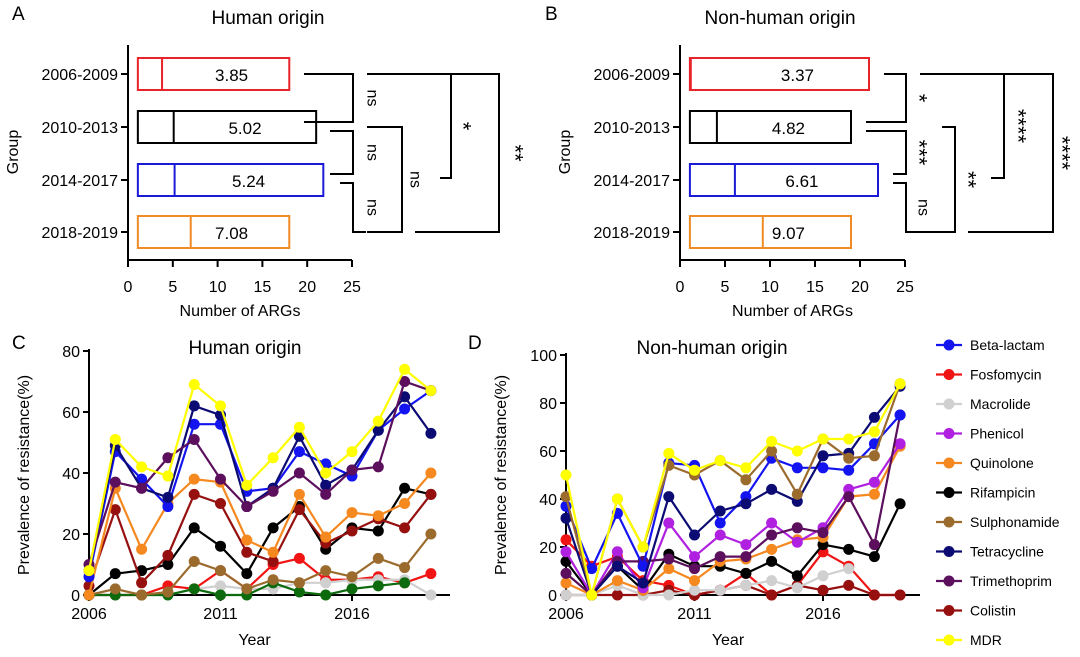  Describe the element at coordinates (71, 535) in the screenshot. I see `y-tick-label: 20` at that location.